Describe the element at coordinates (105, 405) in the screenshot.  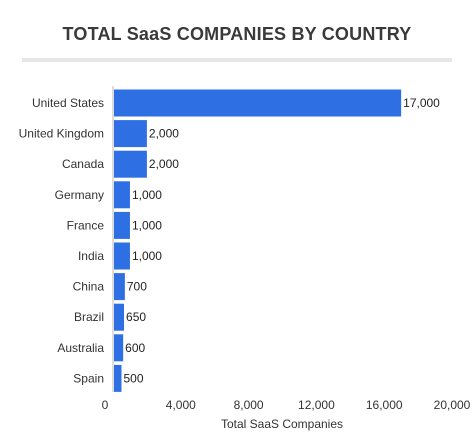
I see `x-tick-label: 0` at that location.